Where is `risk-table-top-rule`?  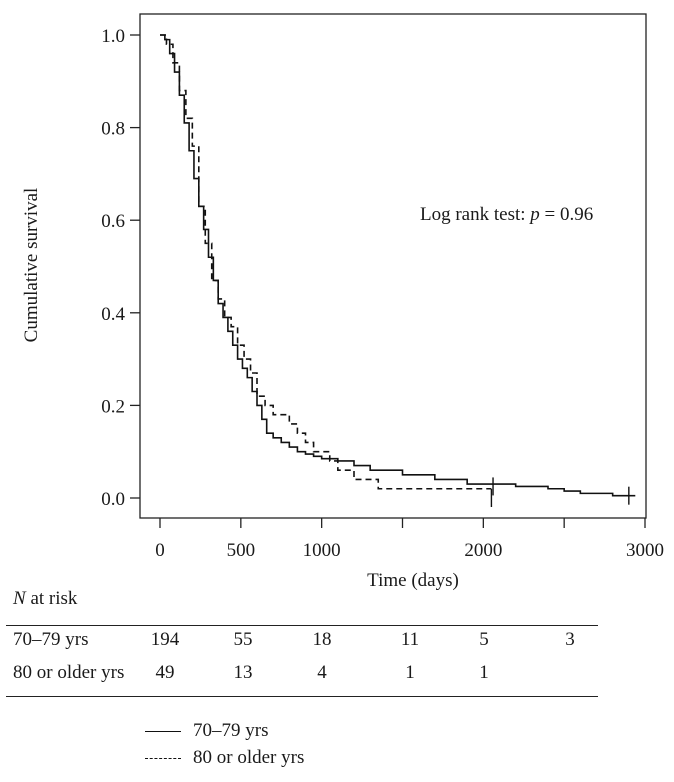
risk-table-top-rule is located at coordinates (302, 625).